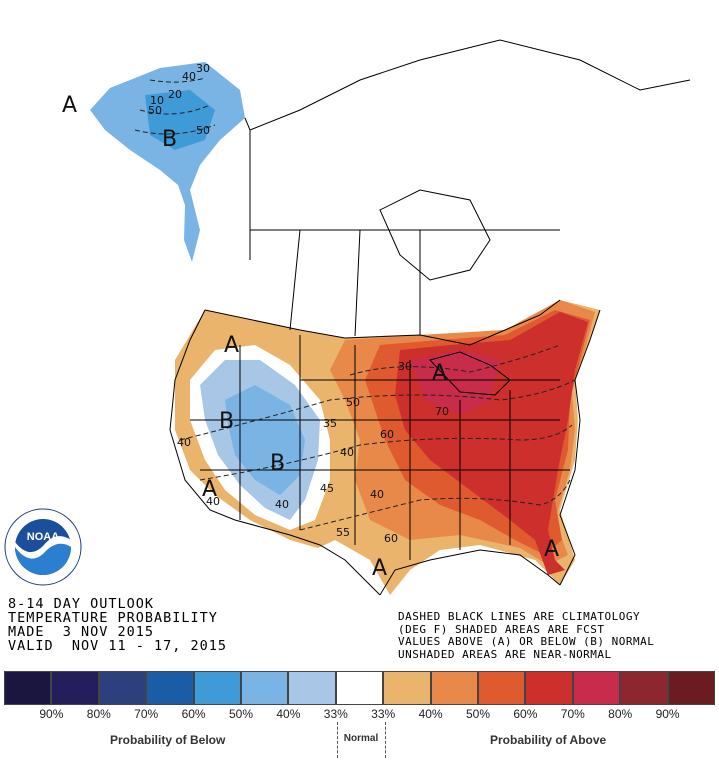 The height and width of the screenshot is (760, 719). I want to click on iso-50: 50, so click(353, 402).